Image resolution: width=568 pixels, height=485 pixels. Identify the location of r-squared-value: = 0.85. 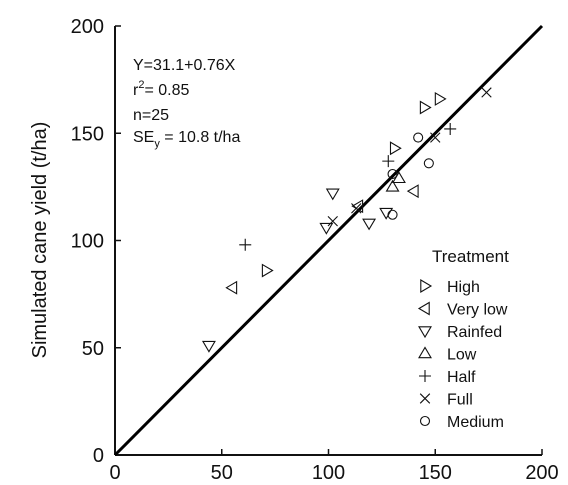
(166, 90).